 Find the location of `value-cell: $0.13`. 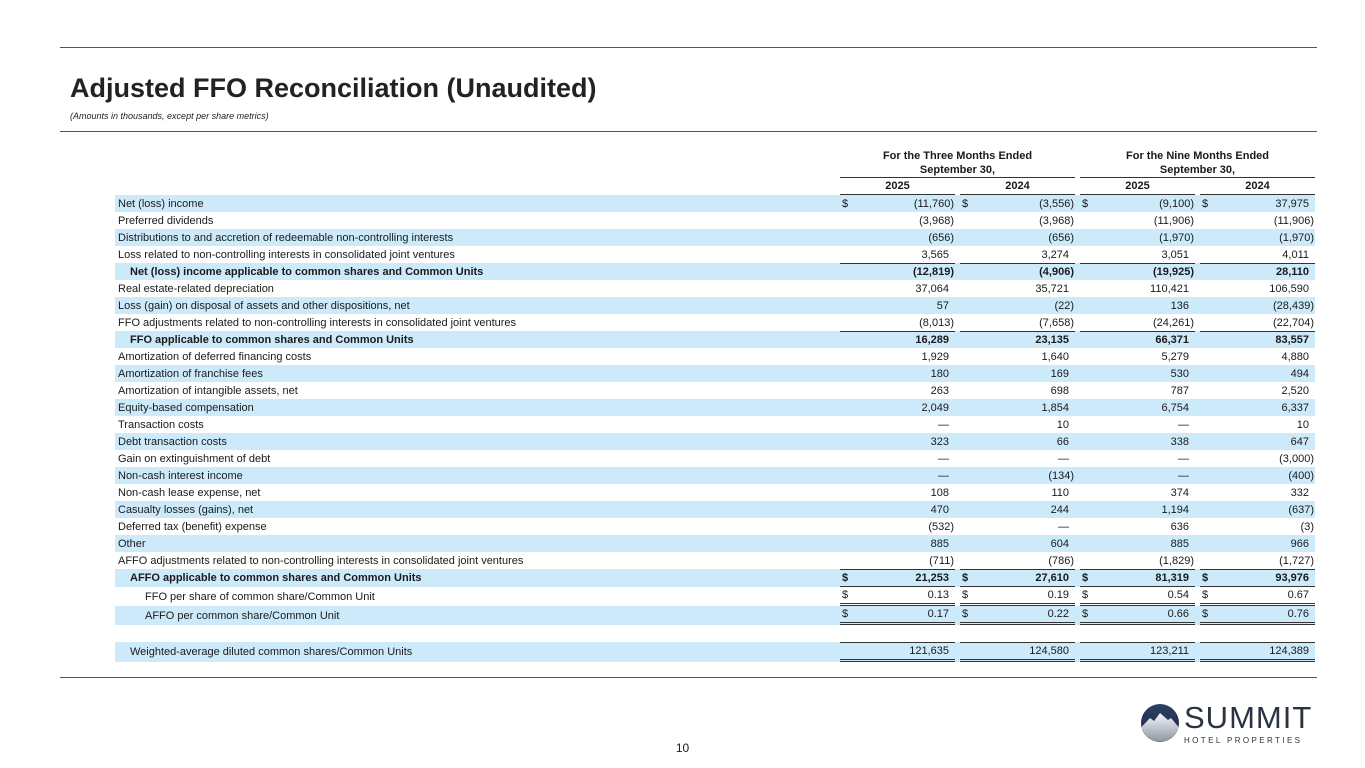

value-cell: $0.13 is located at coordinates (895, 596).